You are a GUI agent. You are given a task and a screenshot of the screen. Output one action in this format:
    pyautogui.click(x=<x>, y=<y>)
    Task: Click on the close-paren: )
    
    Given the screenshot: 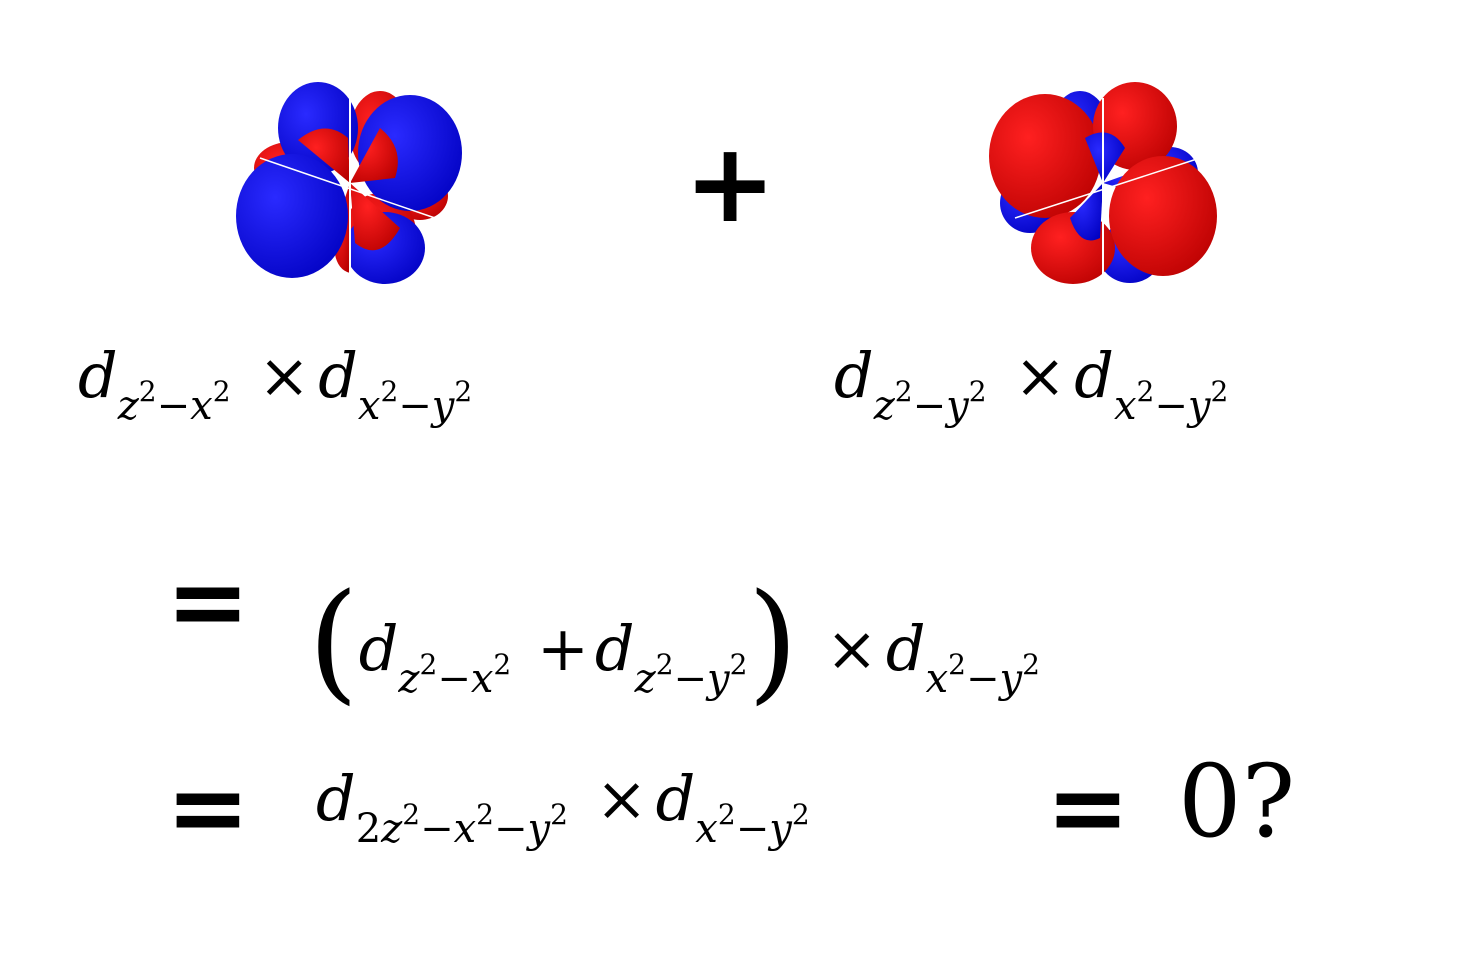 What is the action you would take?
    pyautogui.click(x=773, y=641)
    